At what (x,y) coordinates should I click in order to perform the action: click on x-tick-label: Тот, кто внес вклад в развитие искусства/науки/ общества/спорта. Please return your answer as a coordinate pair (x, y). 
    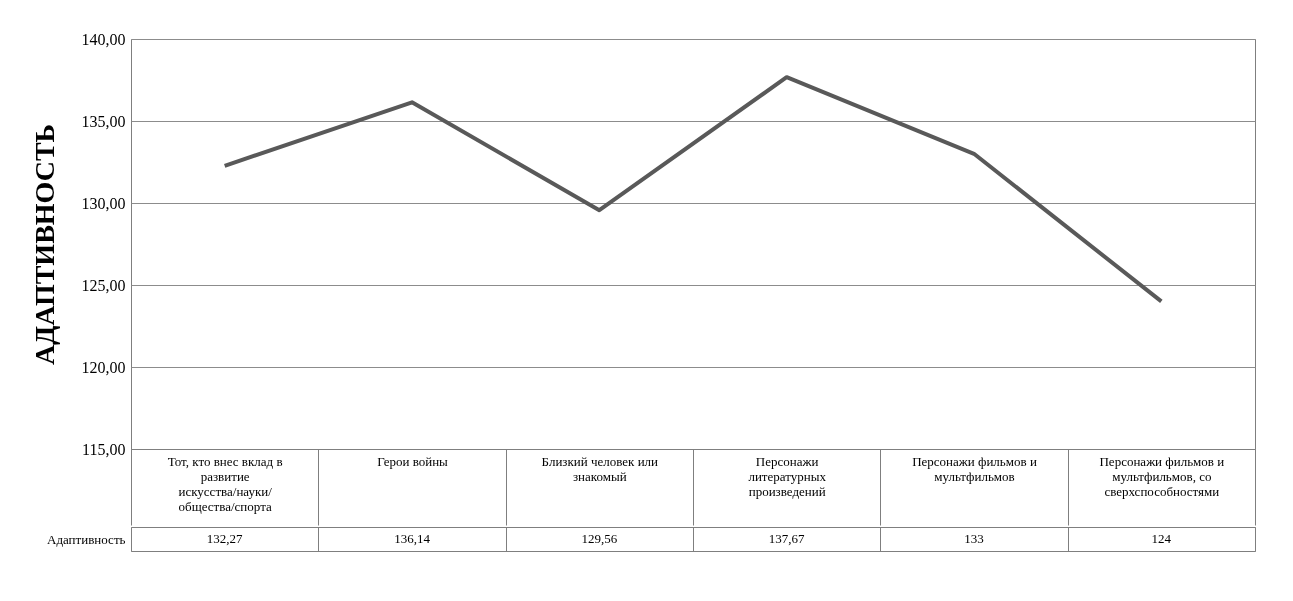
    Looking at the image, I should click on (225, 483).